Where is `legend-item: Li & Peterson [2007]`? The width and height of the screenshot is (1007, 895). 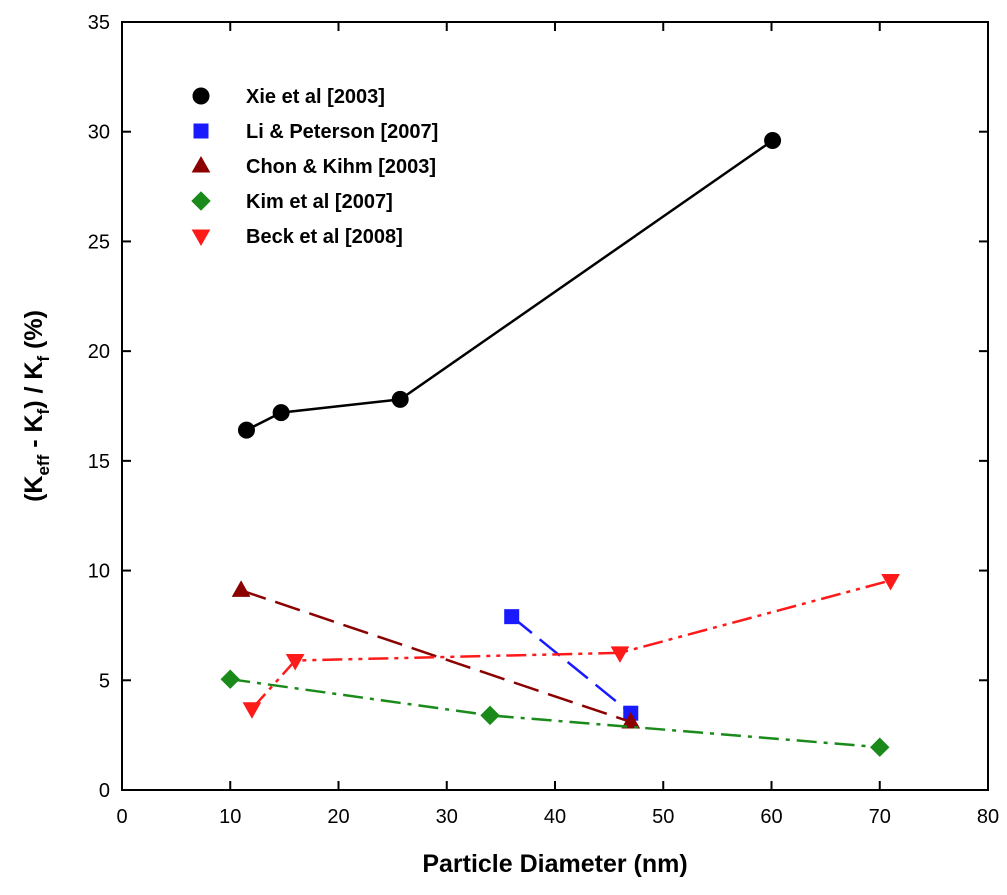 legend-item: Li & Peterson [2007] is located at coordinates (315, 132).